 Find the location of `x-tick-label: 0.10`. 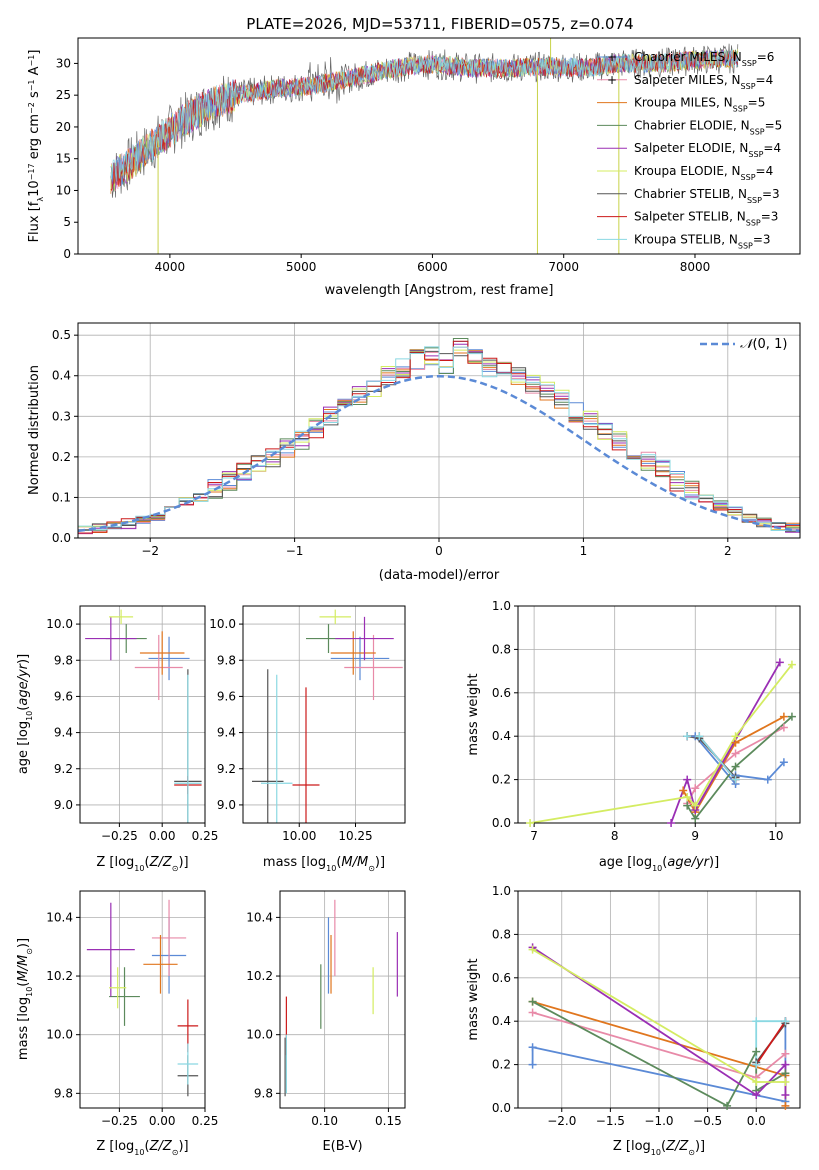

x-tick-label: 0.10 is located at coordinates (324, 1121).